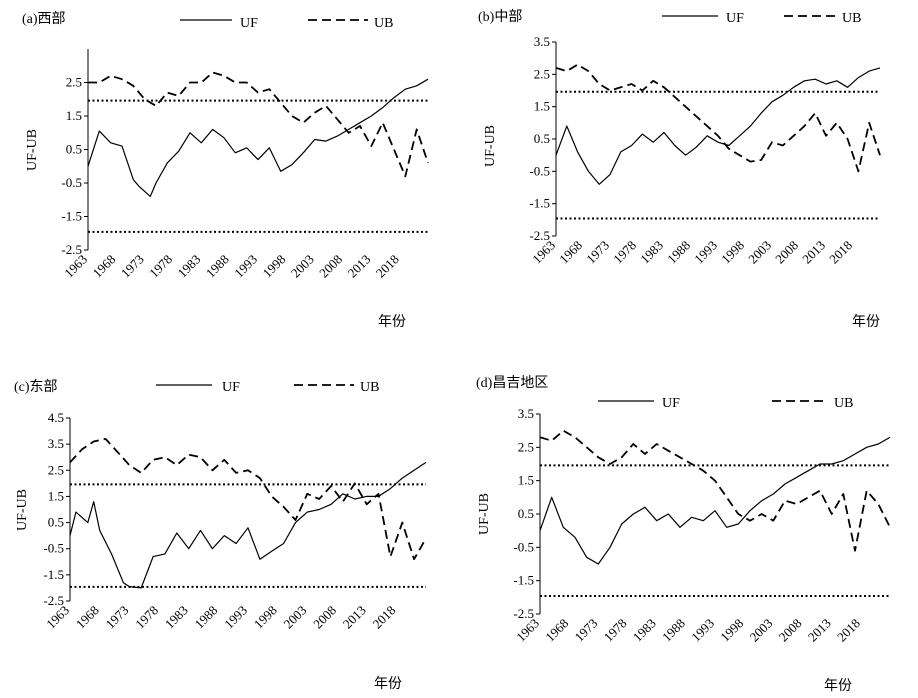  What do you see at coordinates (512, 383) in the screenshot?
I see `chart-title: (d)昌吉地区` at bounding box center [512, 383].